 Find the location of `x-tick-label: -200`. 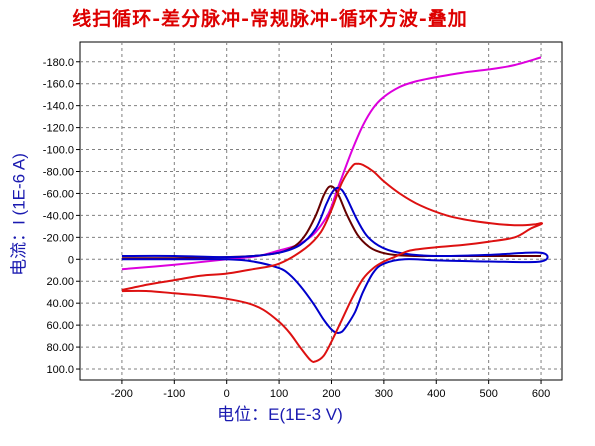

x-tick-label: -200 is located at coordinates (122, 394).